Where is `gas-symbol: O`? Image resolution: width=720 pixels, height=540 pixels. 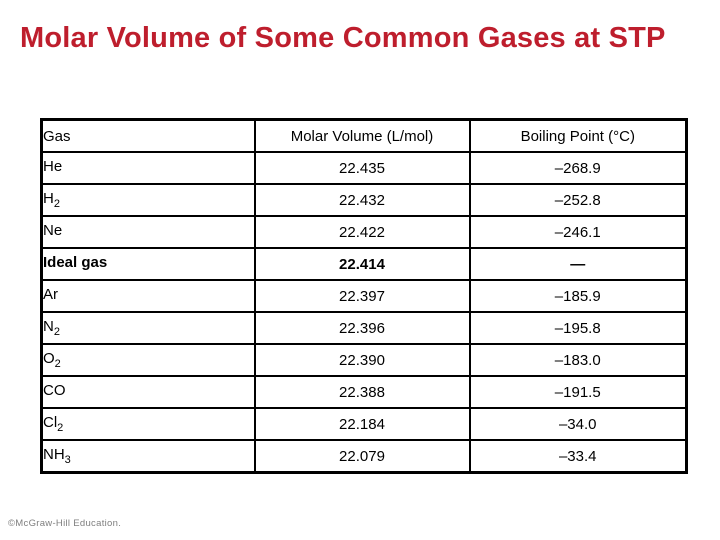 gas-symbol: O is located at coordinates (49, 358).